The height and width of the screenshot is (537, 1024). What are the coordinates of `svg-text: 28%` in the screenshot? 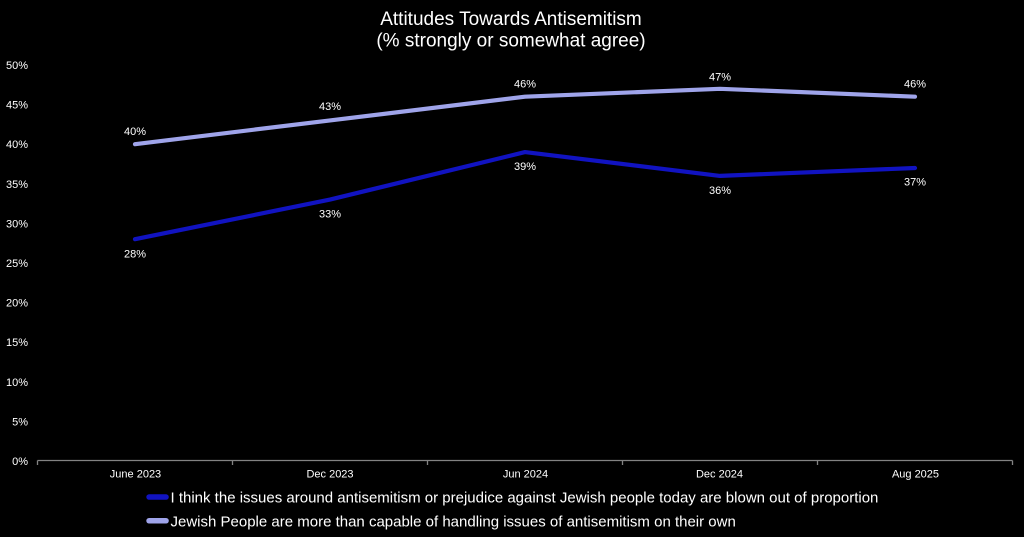 It's located at (135, 254).